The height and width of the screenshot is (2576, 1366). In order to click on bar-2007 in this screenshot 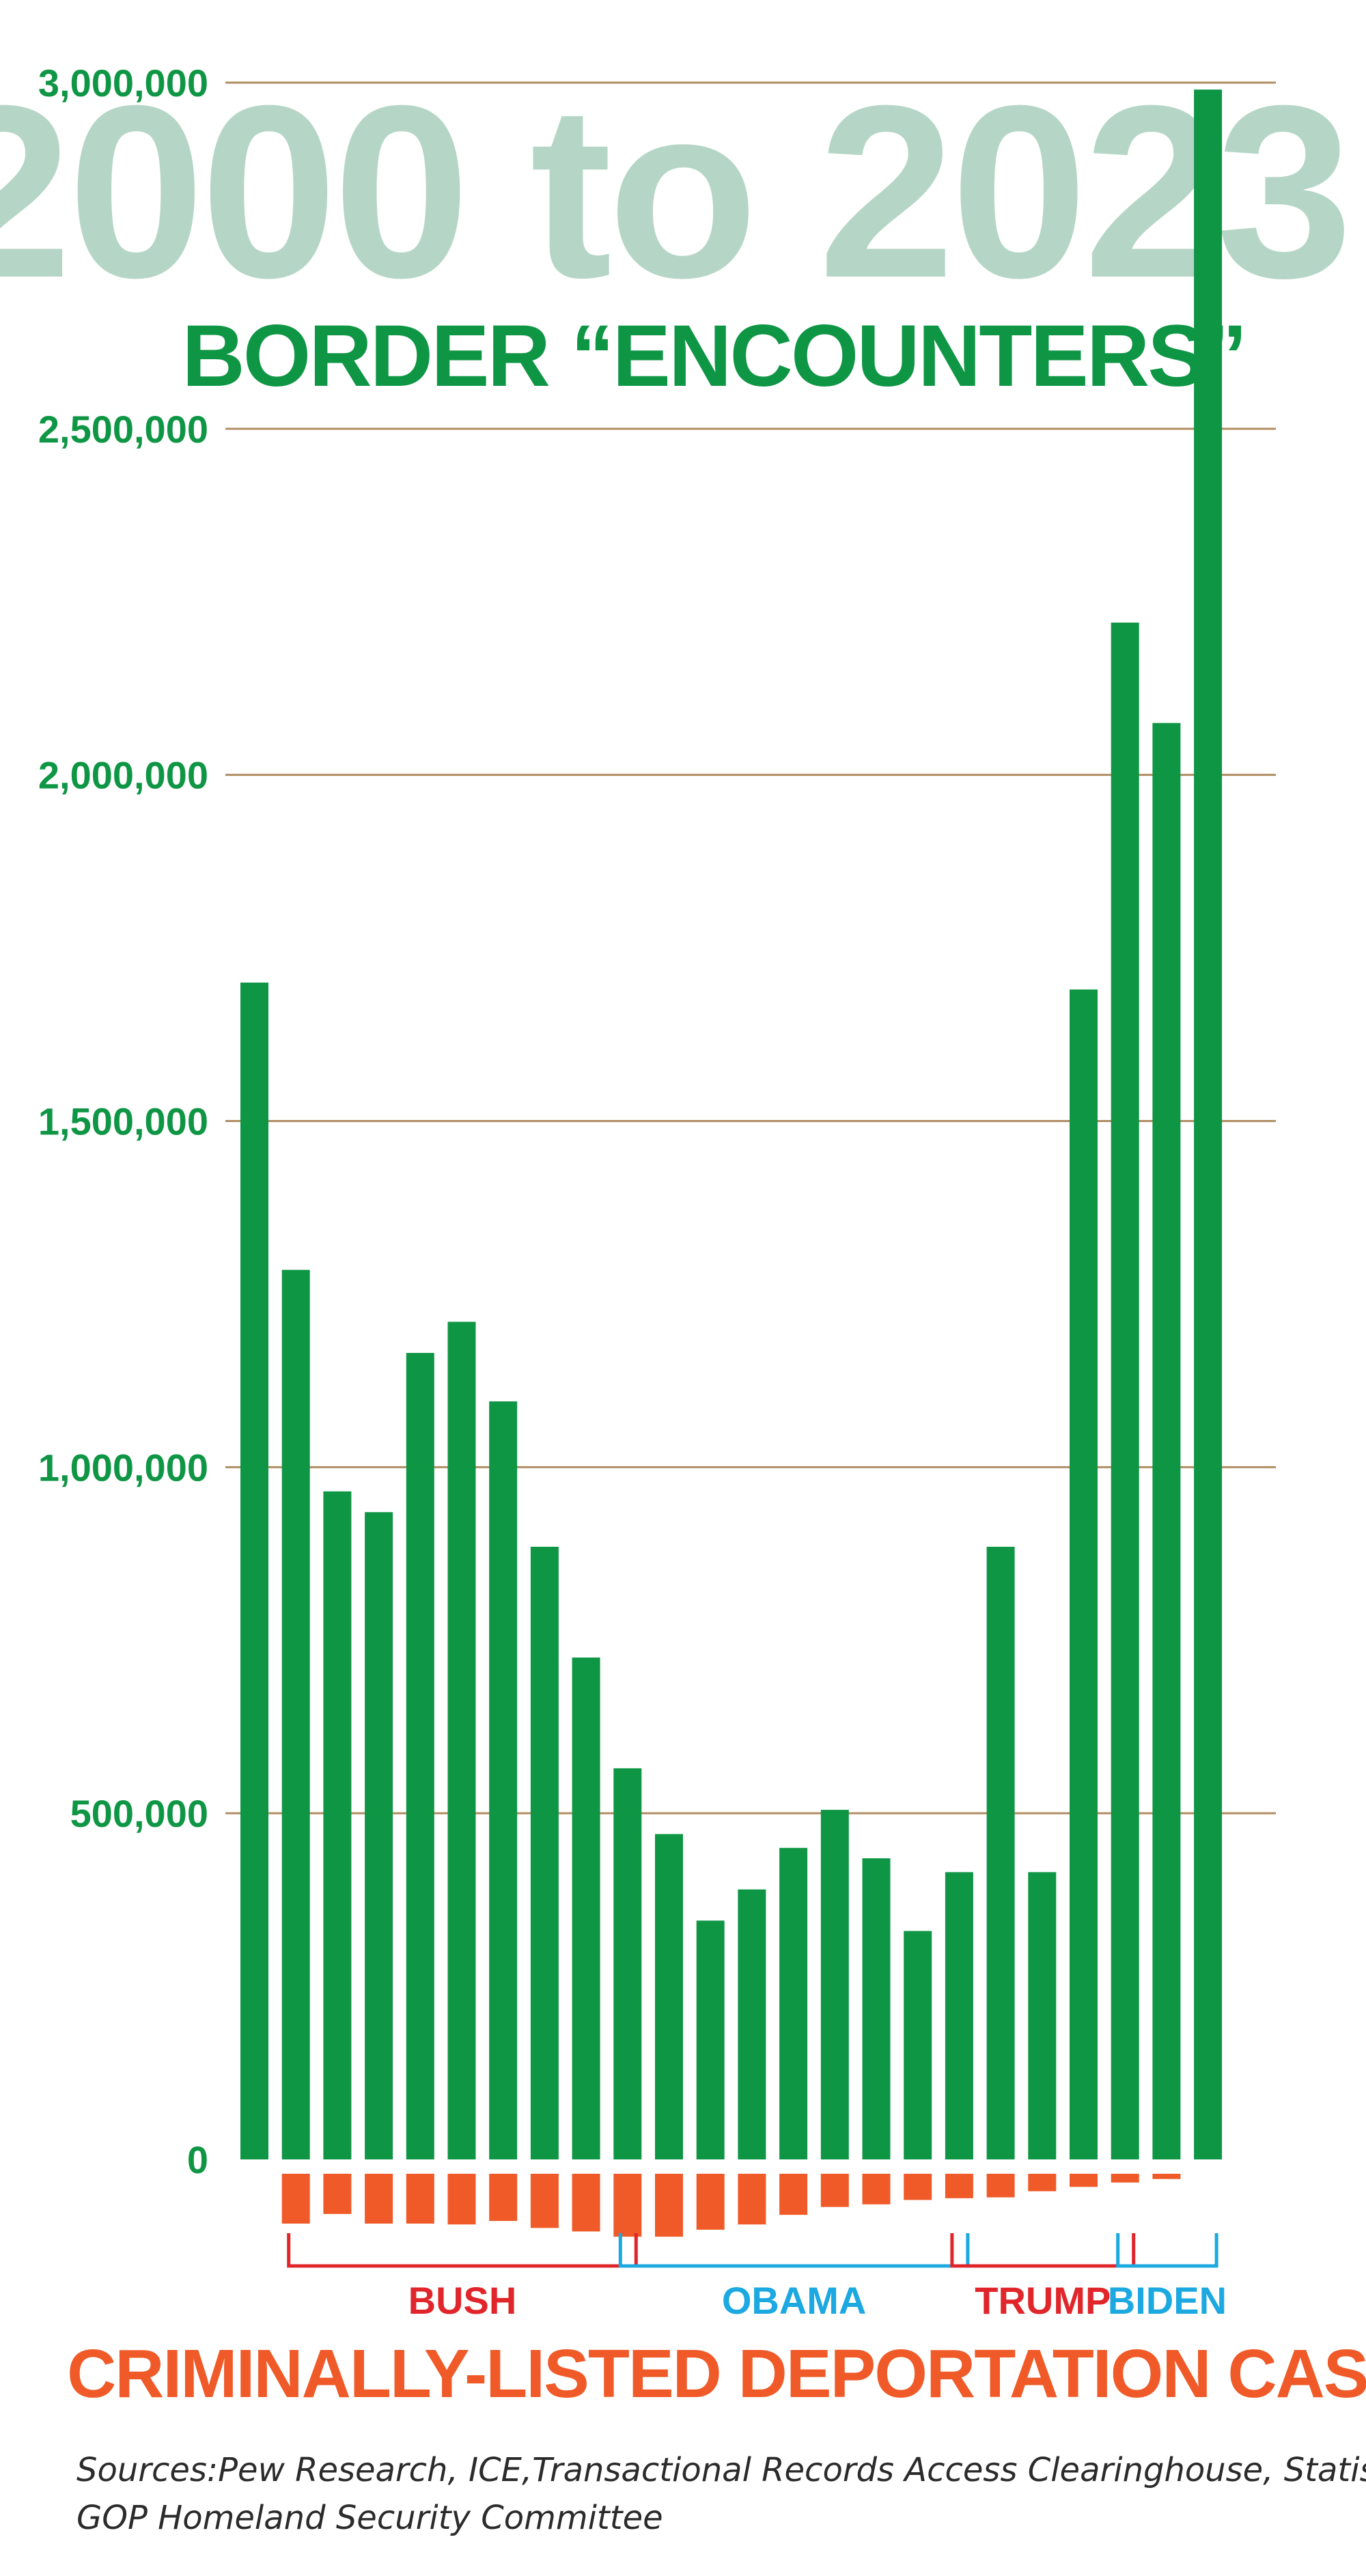, I will do `click(545, 1852)`.